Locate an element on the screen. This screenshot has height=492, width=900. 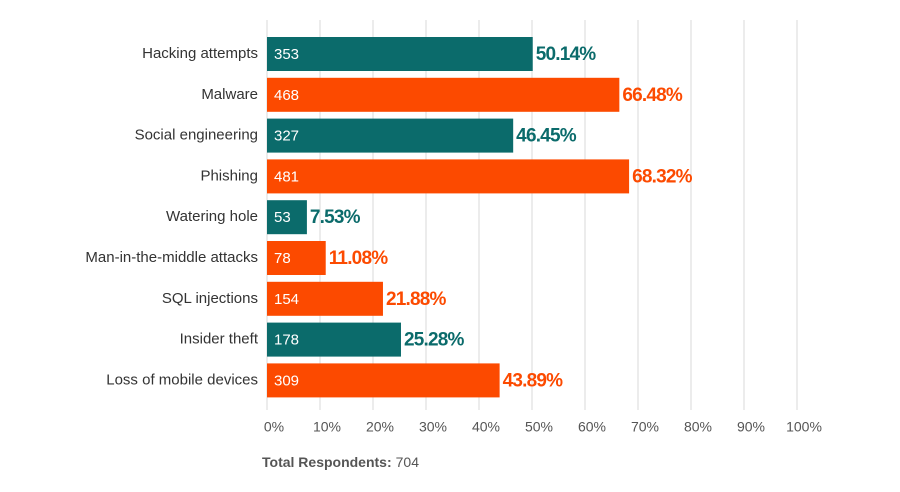
value-label: 68.32% is located at coordinates (662, 176).